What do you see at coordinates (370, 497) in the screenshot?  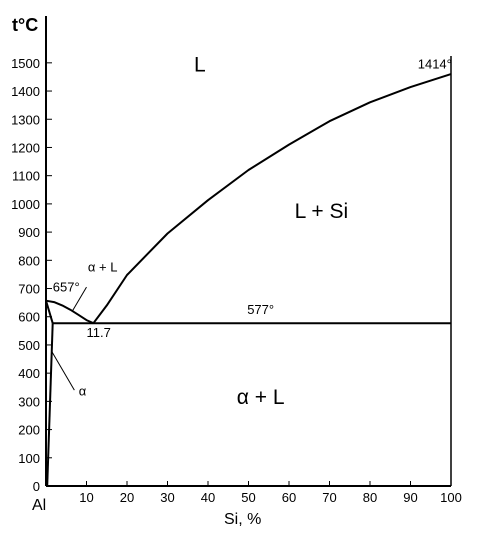 I see `x-tick-label: 80` at bounding box center [370, 497].